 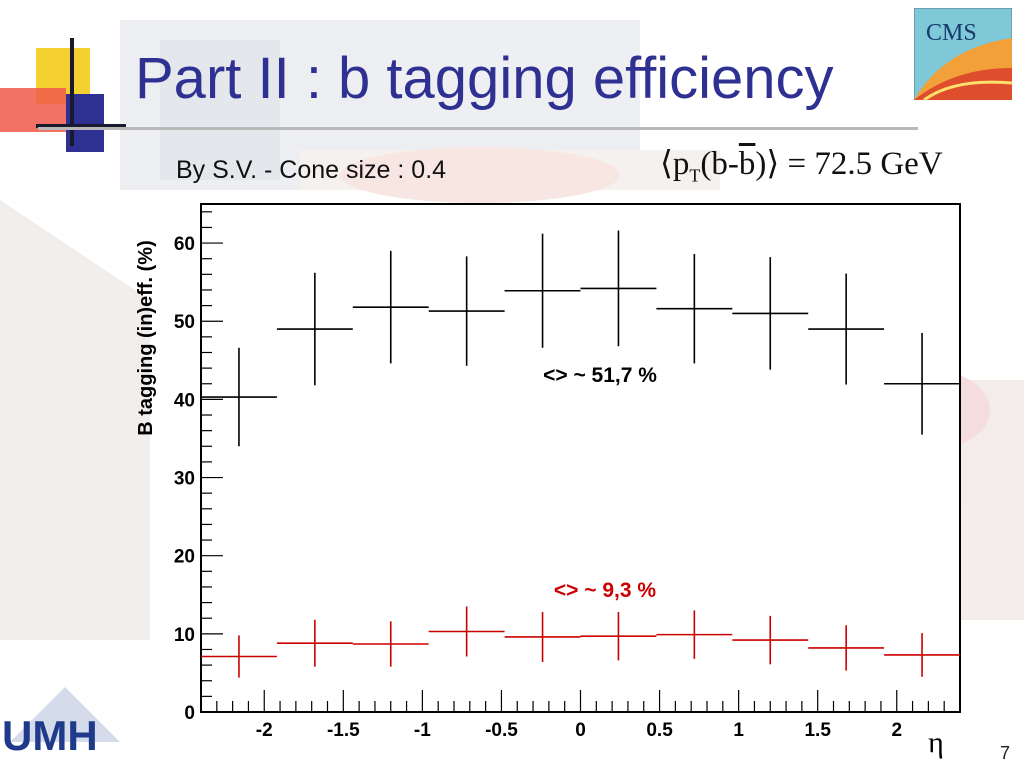 I want to click on x-axis-label: η, so click(x=936, y=742).